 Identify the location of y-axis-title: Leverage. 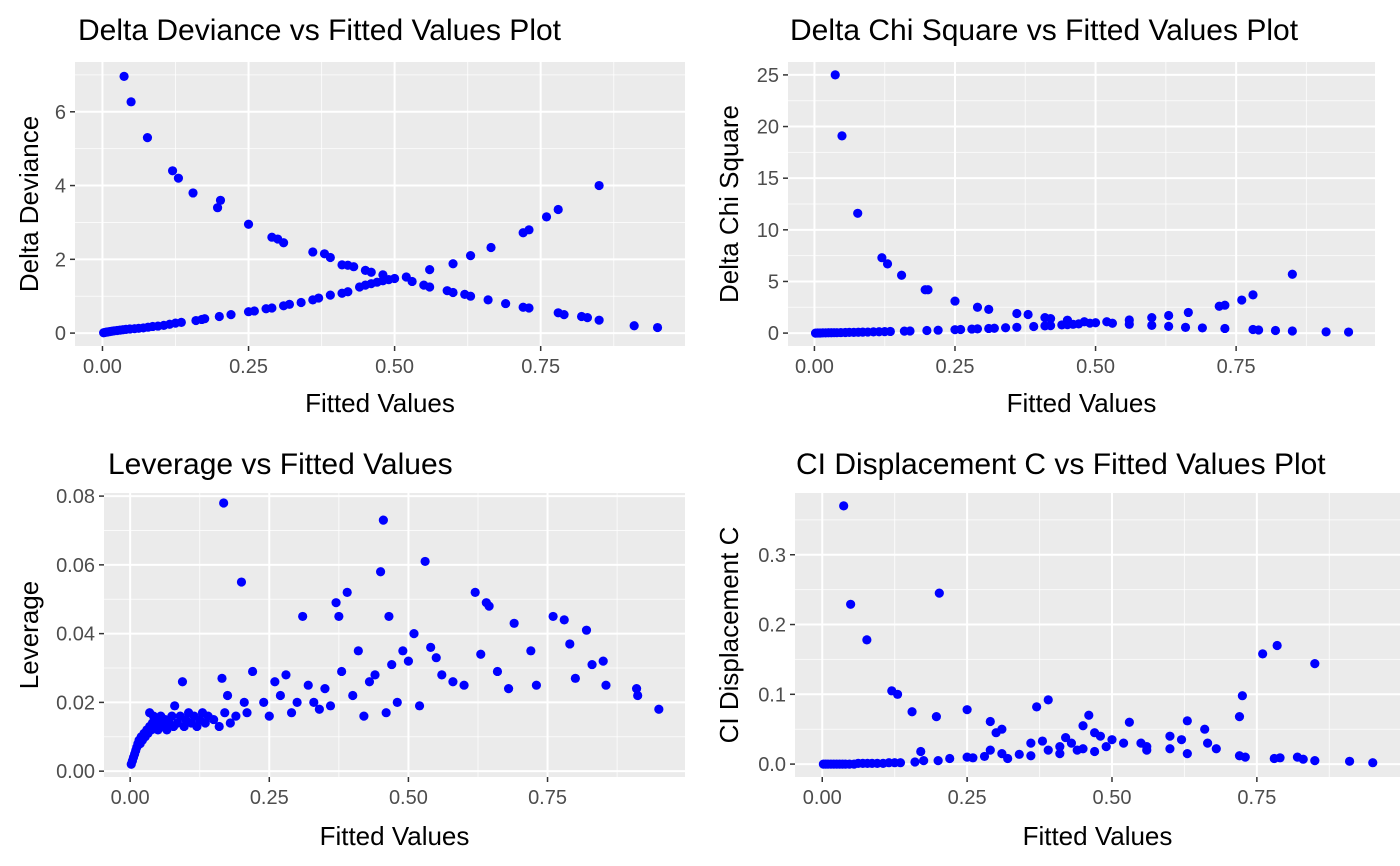
(29, 635).